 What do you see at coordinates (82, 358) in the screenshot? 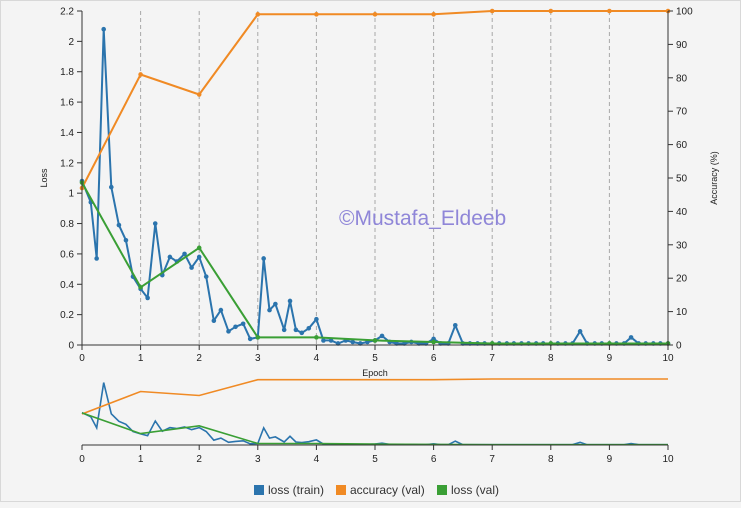
I see `x-tick-label-0: 0` at bounding box center [82, 358].